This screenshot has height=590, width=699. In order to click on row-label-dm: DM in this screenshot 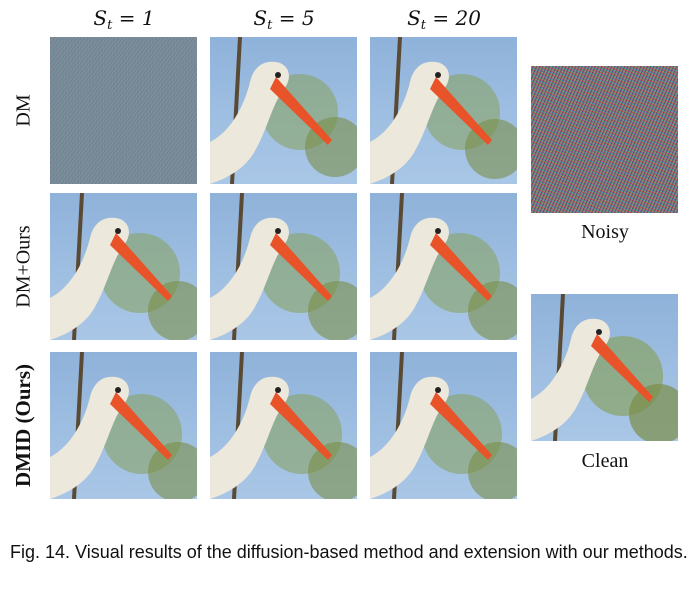, I will do `click(24, 110)`.